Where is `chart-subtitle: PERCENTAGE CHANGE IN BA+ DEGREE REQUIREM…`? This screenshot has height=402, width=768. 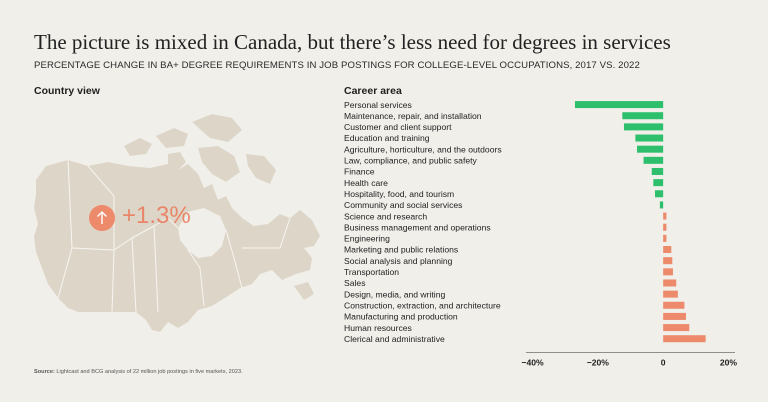
chart-subtitle: PERCENTAGE CHANGE IN BA+ DEGREE REQUIREM… is located at coordinates (337, 65).